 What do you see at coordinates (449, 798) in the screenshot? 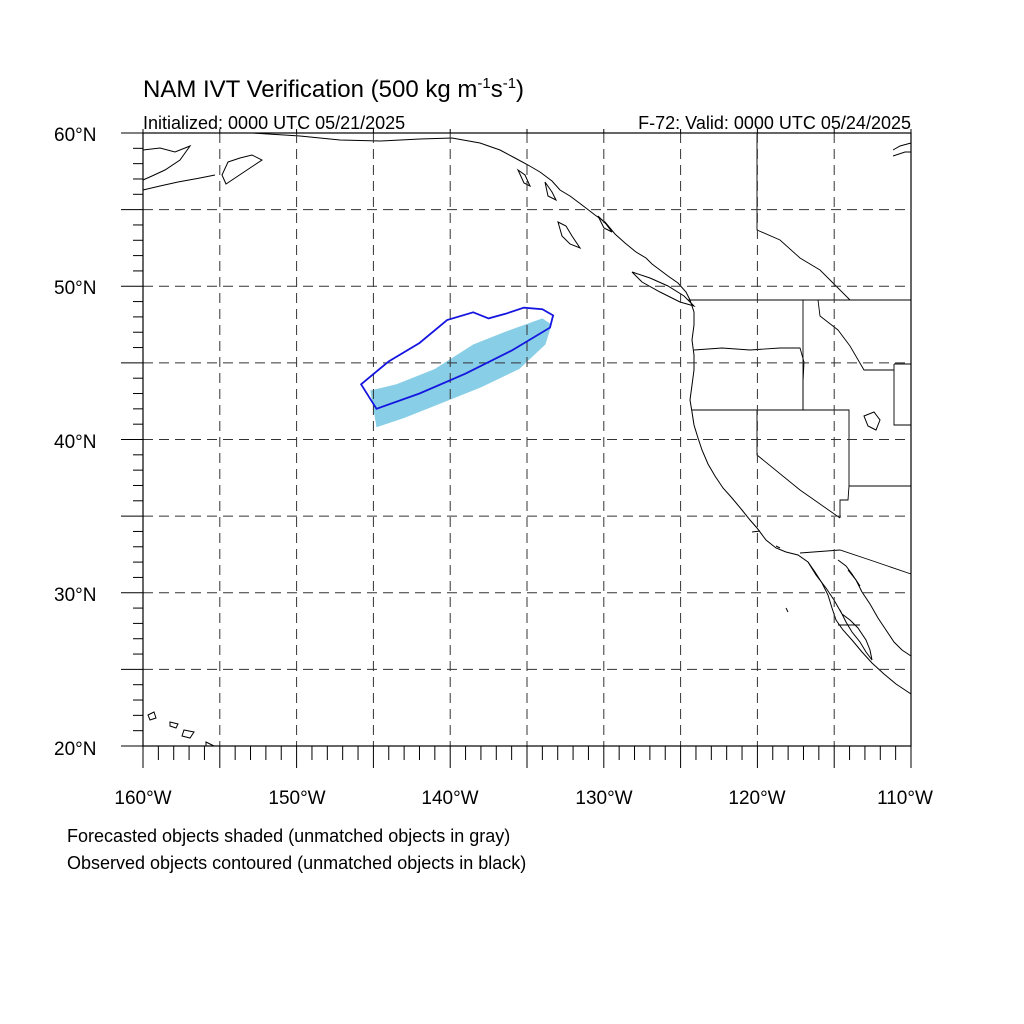
I see `lon-label-140w: 140°W` at bounding box center [449, 798].